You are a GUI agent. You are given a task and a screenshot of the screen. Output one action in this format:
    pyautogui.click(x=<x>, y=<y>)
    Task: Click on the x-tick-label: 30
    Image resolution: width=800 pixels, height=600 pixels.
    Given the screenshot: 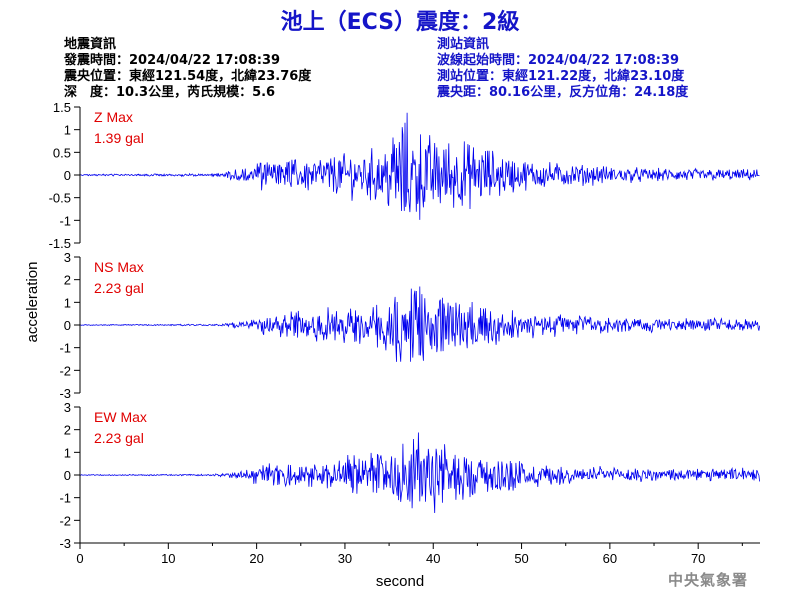 What is the action you would take?
    pyautogui.click(x=345, y=558)
    